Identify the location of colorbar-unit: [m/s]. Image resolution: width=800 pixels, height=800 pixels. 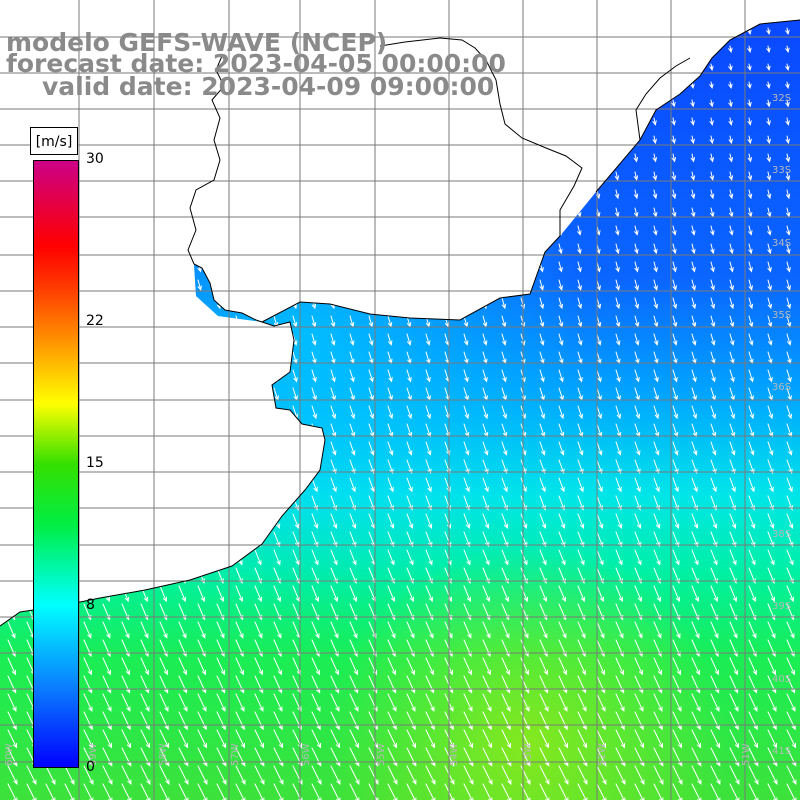
(54, 141).